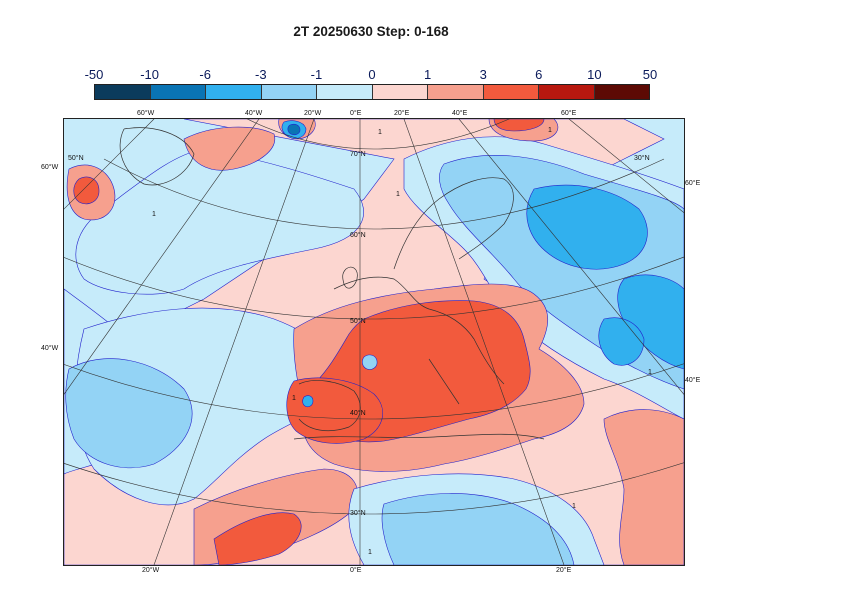  What do you see at coordinates (539, 74) in the screenshot?
I see `colorbar-tick-label: 6` at bounding box center [539, 74].